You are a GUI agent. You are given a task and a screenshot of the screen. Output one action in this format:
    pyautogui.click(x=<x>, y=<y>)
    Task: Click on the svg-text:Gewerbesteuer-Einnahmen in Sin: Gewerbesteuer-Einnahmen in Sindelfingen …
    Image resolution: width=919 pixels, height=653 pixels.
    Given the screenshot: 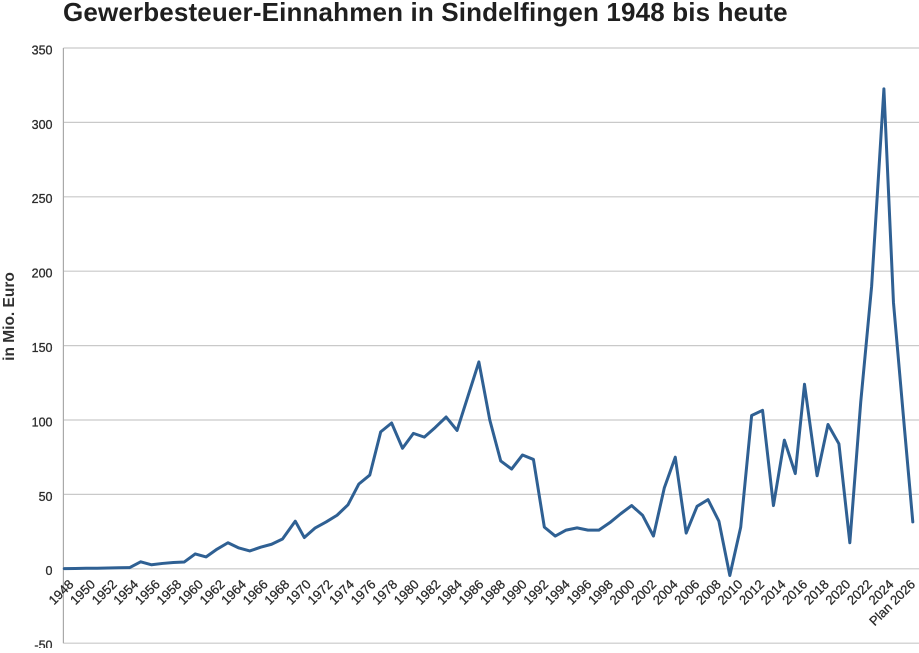 What is the action you would take?
    pyautogui.click(x=425, y=13)
    